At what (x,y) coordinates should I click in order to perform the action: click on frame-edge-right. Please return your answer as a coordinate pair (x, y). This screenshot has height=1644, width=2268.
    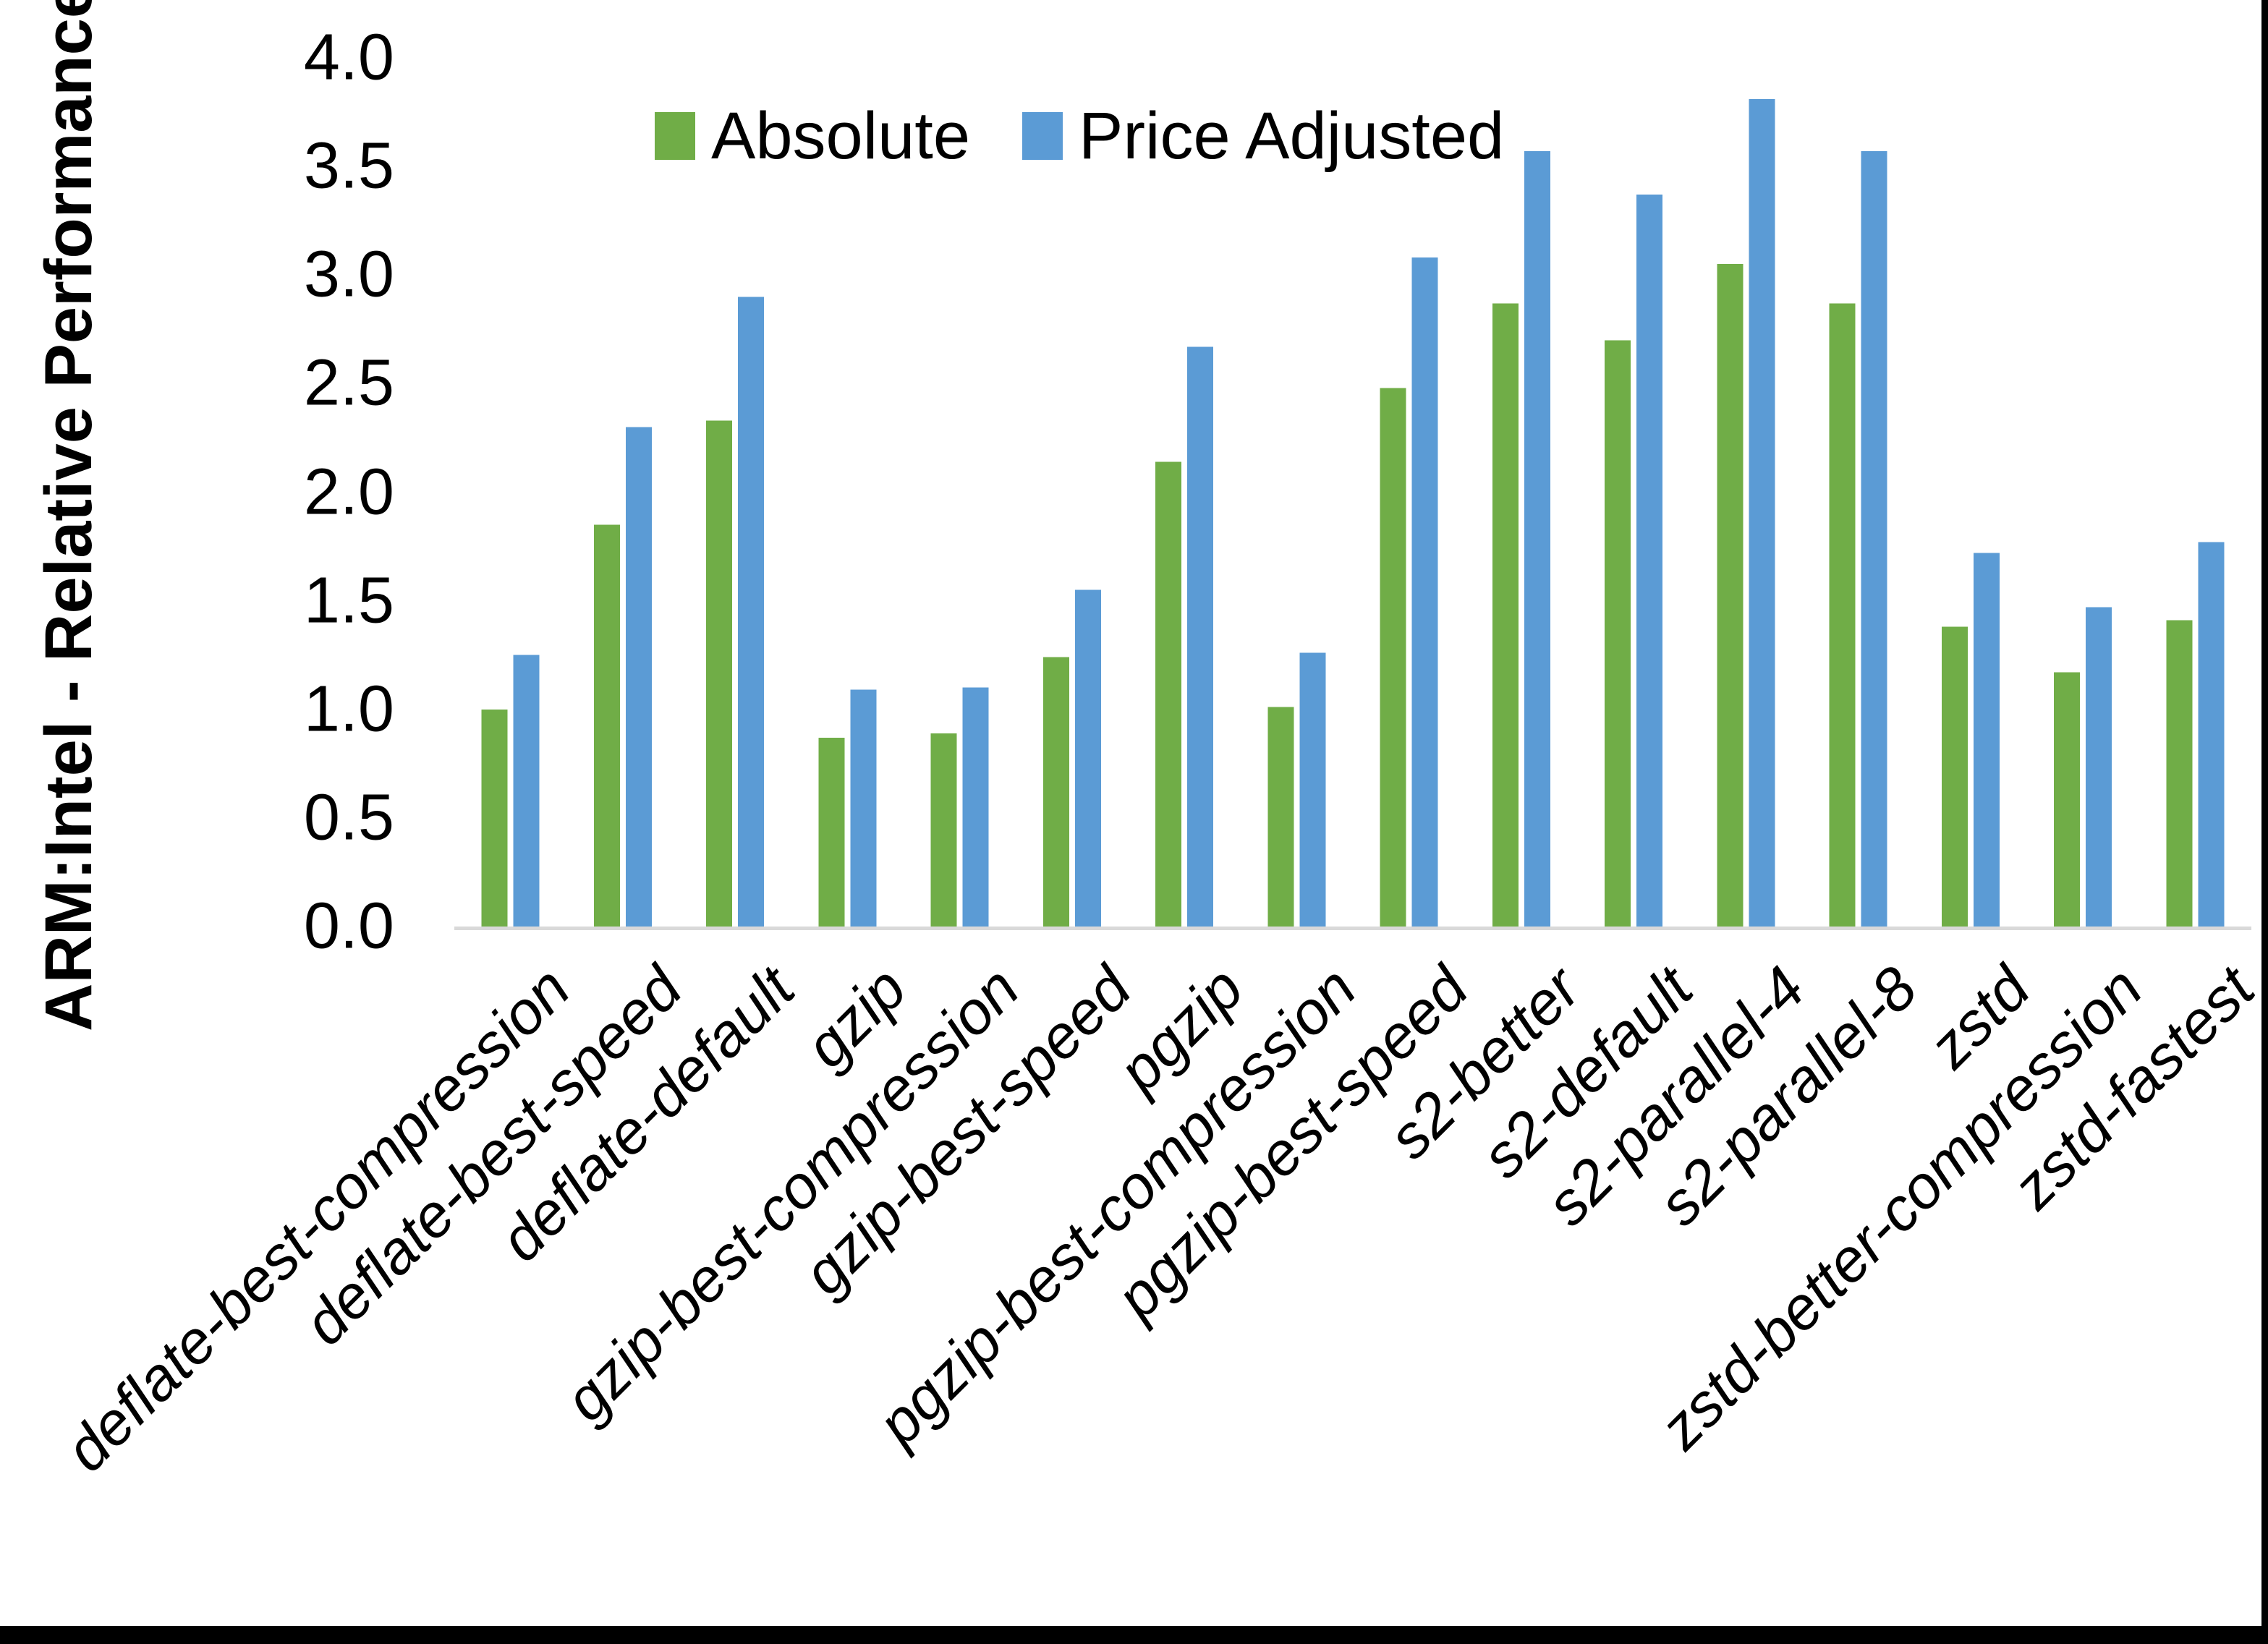
    Looking at the image, I should click on (2264, 822).